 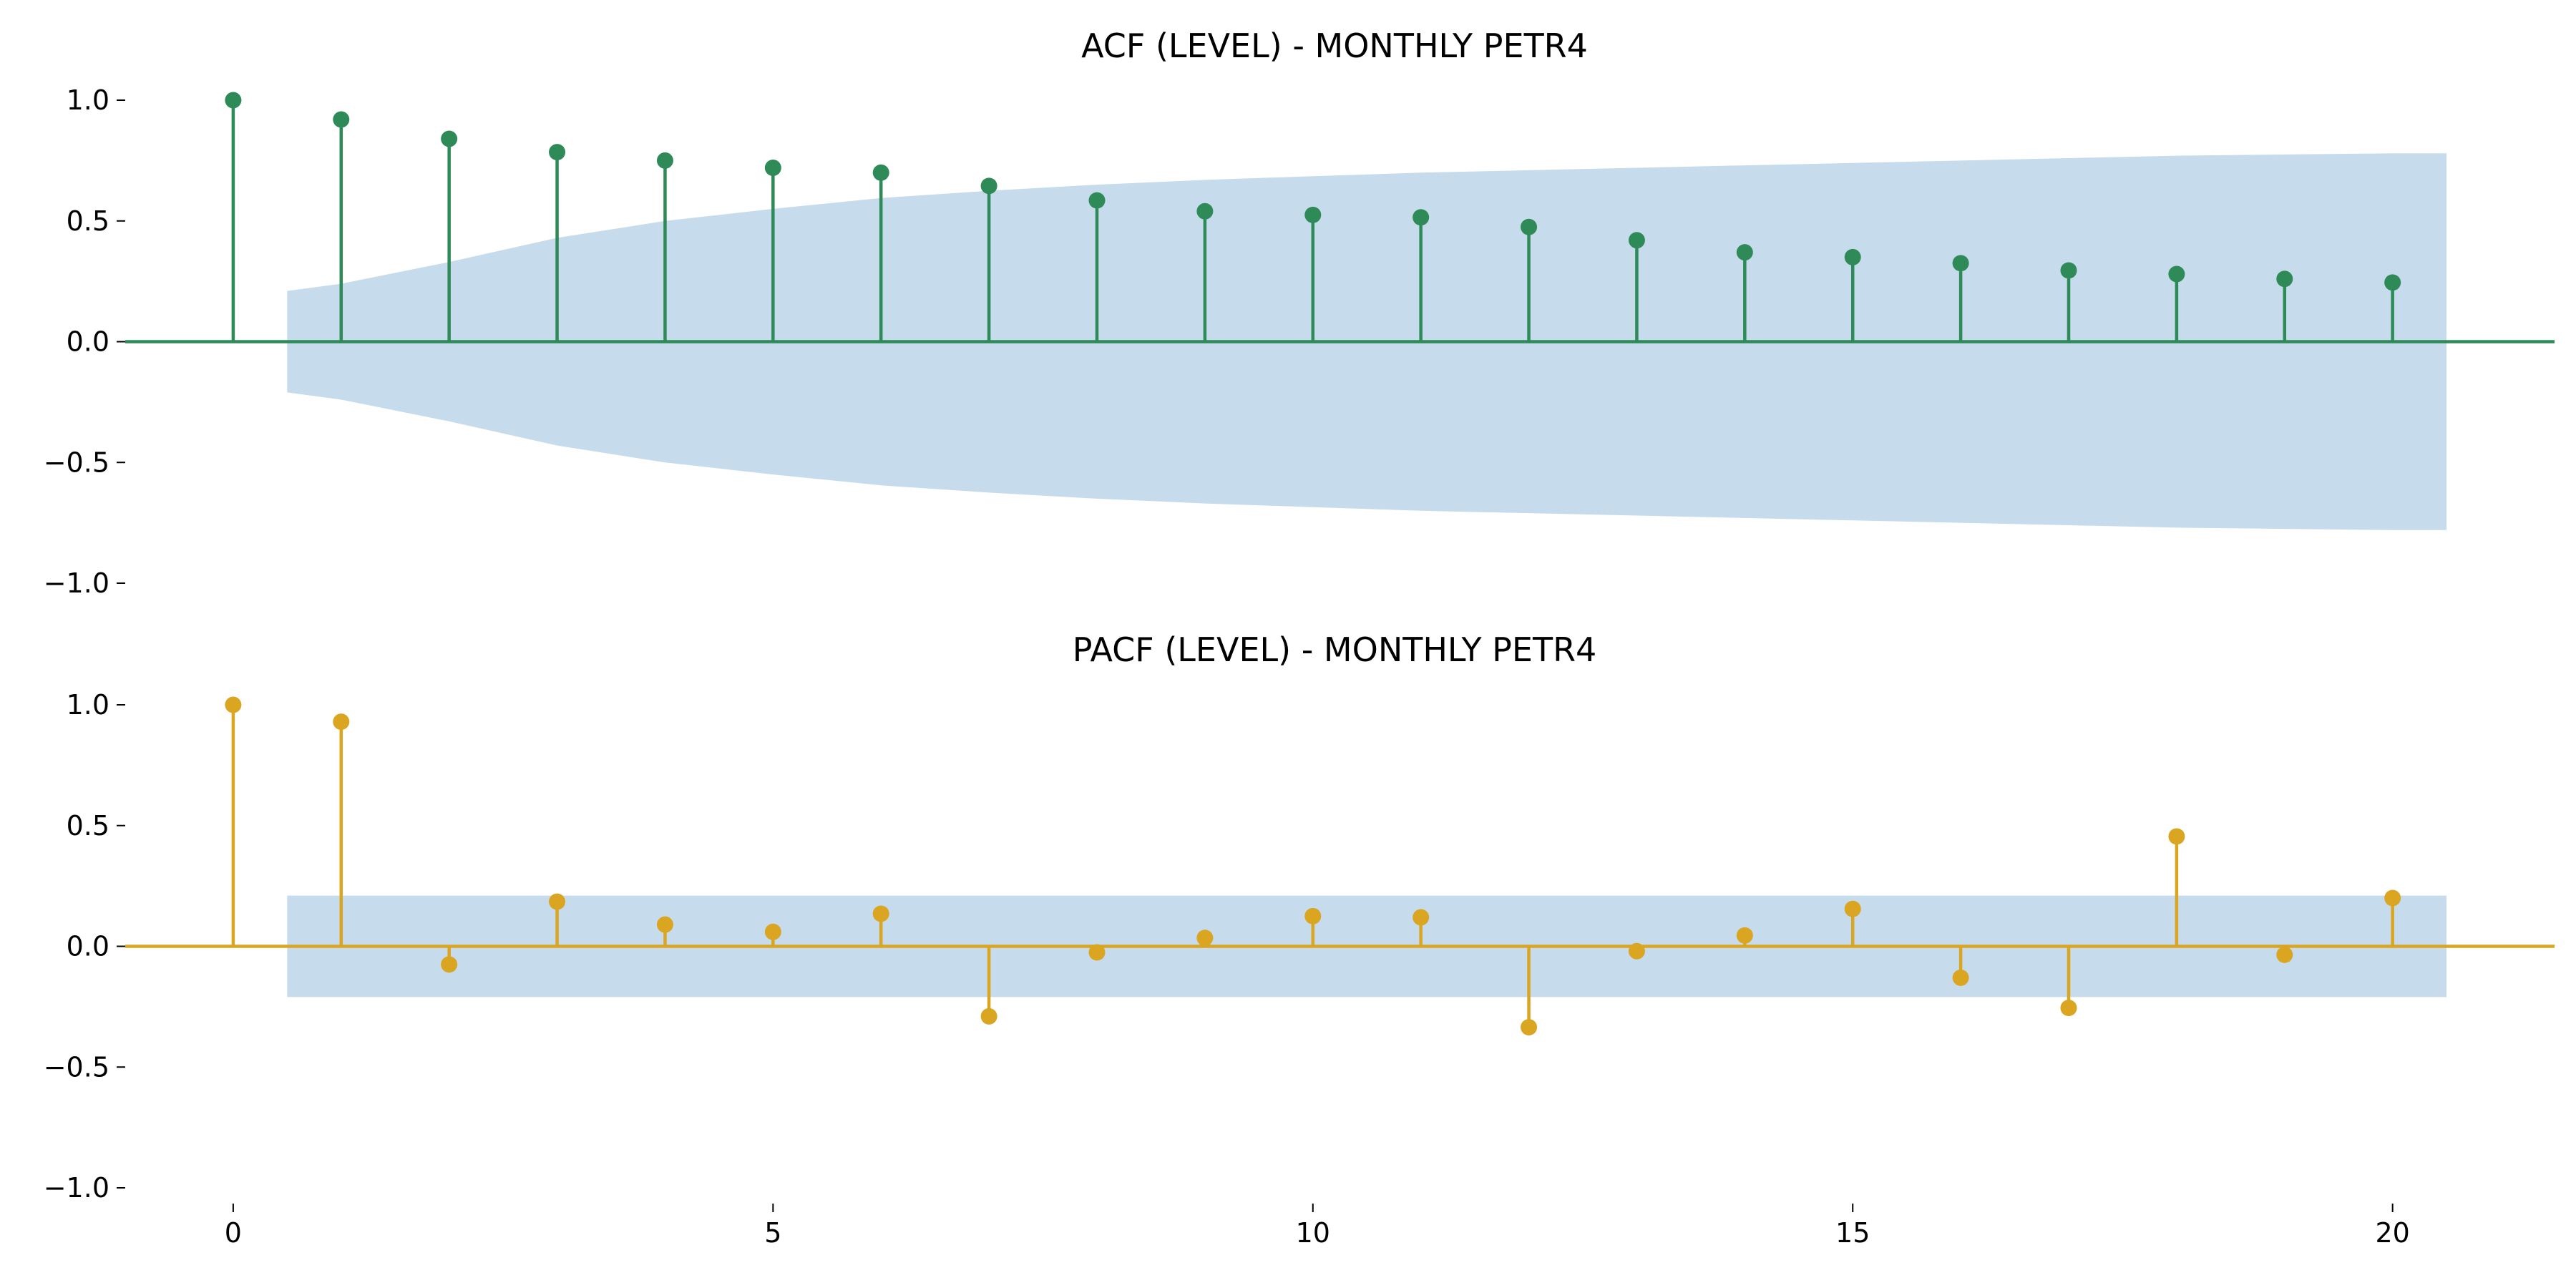 What do you see at coordinates (88, 100) in the screenshot?
I see `acf-ytick-label: 1.0` at bounding box center [88, 100].